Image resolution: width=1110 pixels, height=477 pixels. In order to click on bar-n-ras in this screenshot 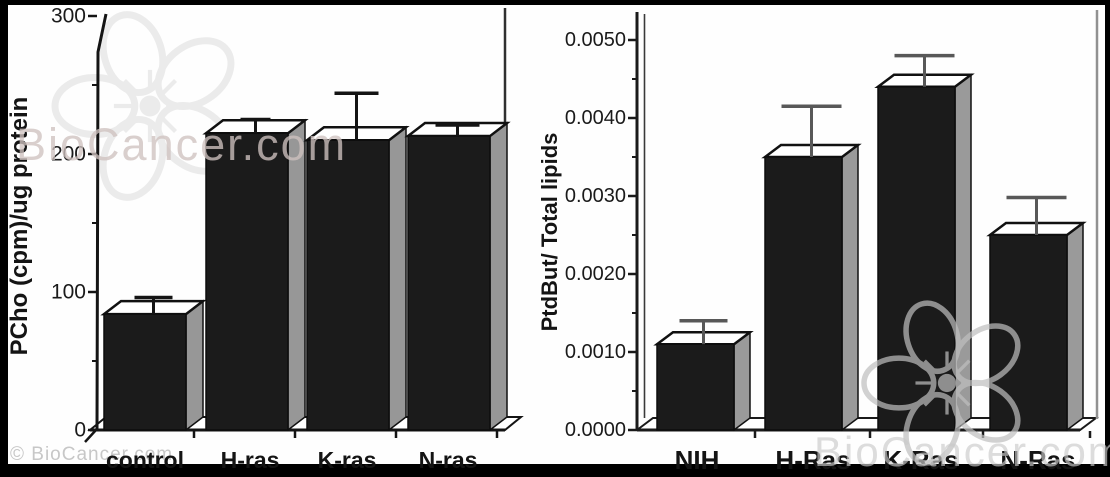, I will do `click(457, 276)`.